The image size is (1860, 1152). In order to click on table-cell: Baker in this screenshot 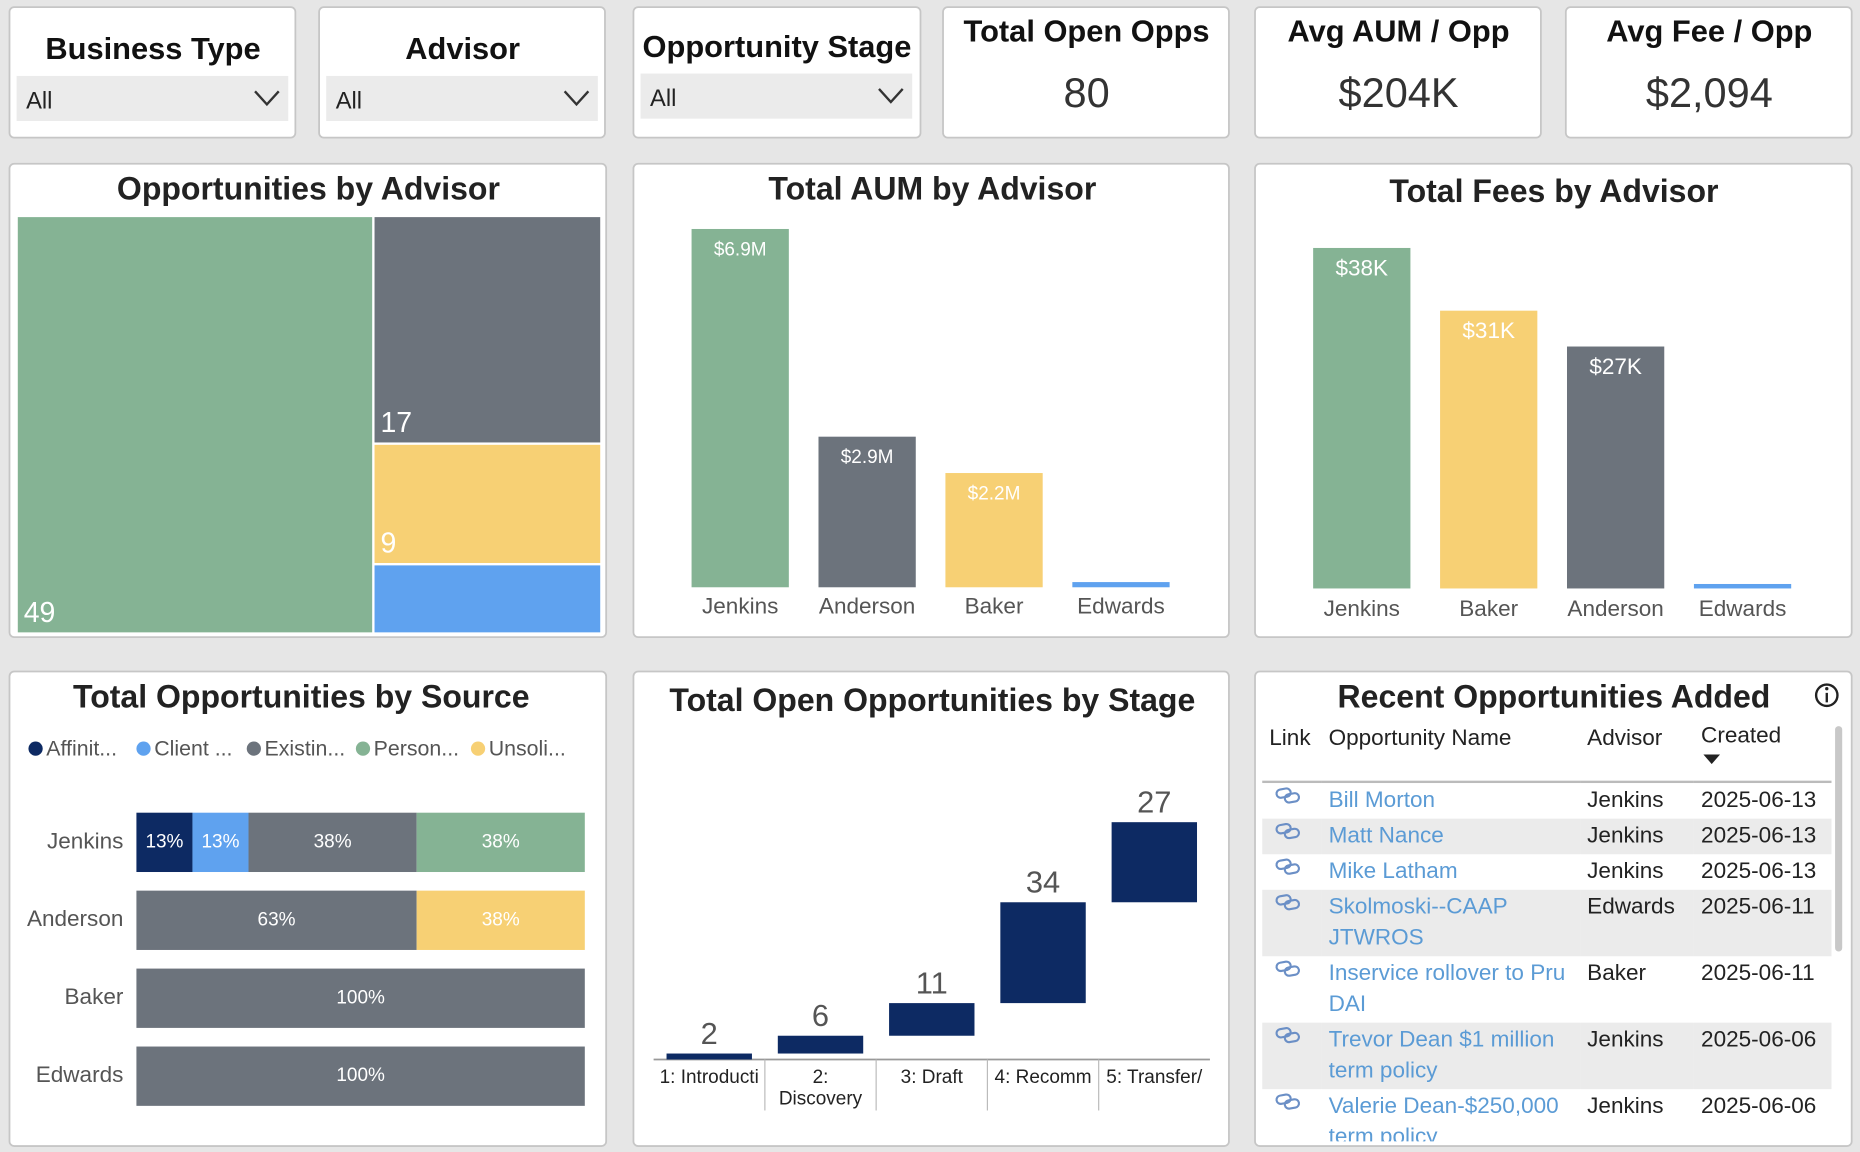, I will do `click(1617, 973)`.